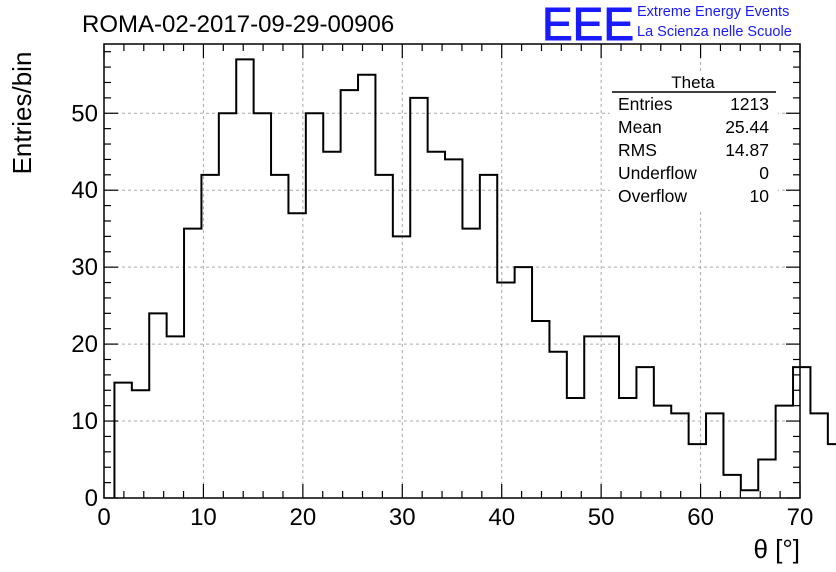 This screenshot has height=572, width=836. What do you see at coordinates (303, 517) in the screenshot?
I see `x-tick-label: 20` at bounding box center [303, 517].